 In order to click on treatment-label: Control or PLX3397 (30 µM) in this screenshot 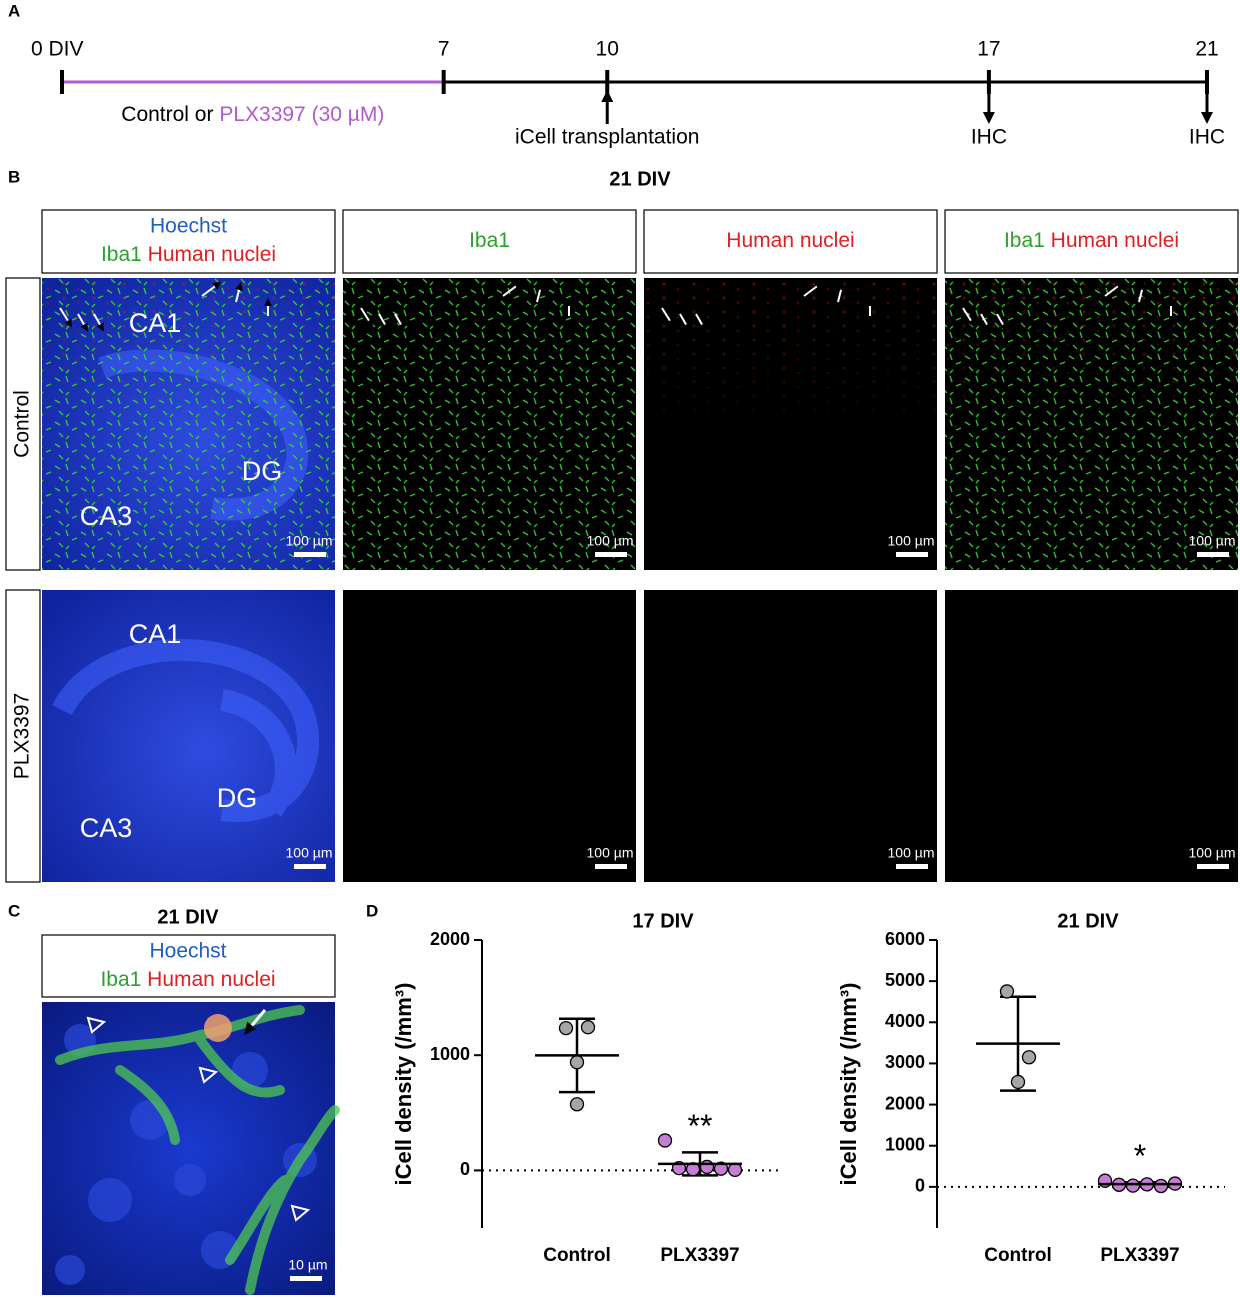, I will do `click(252, 114)`.